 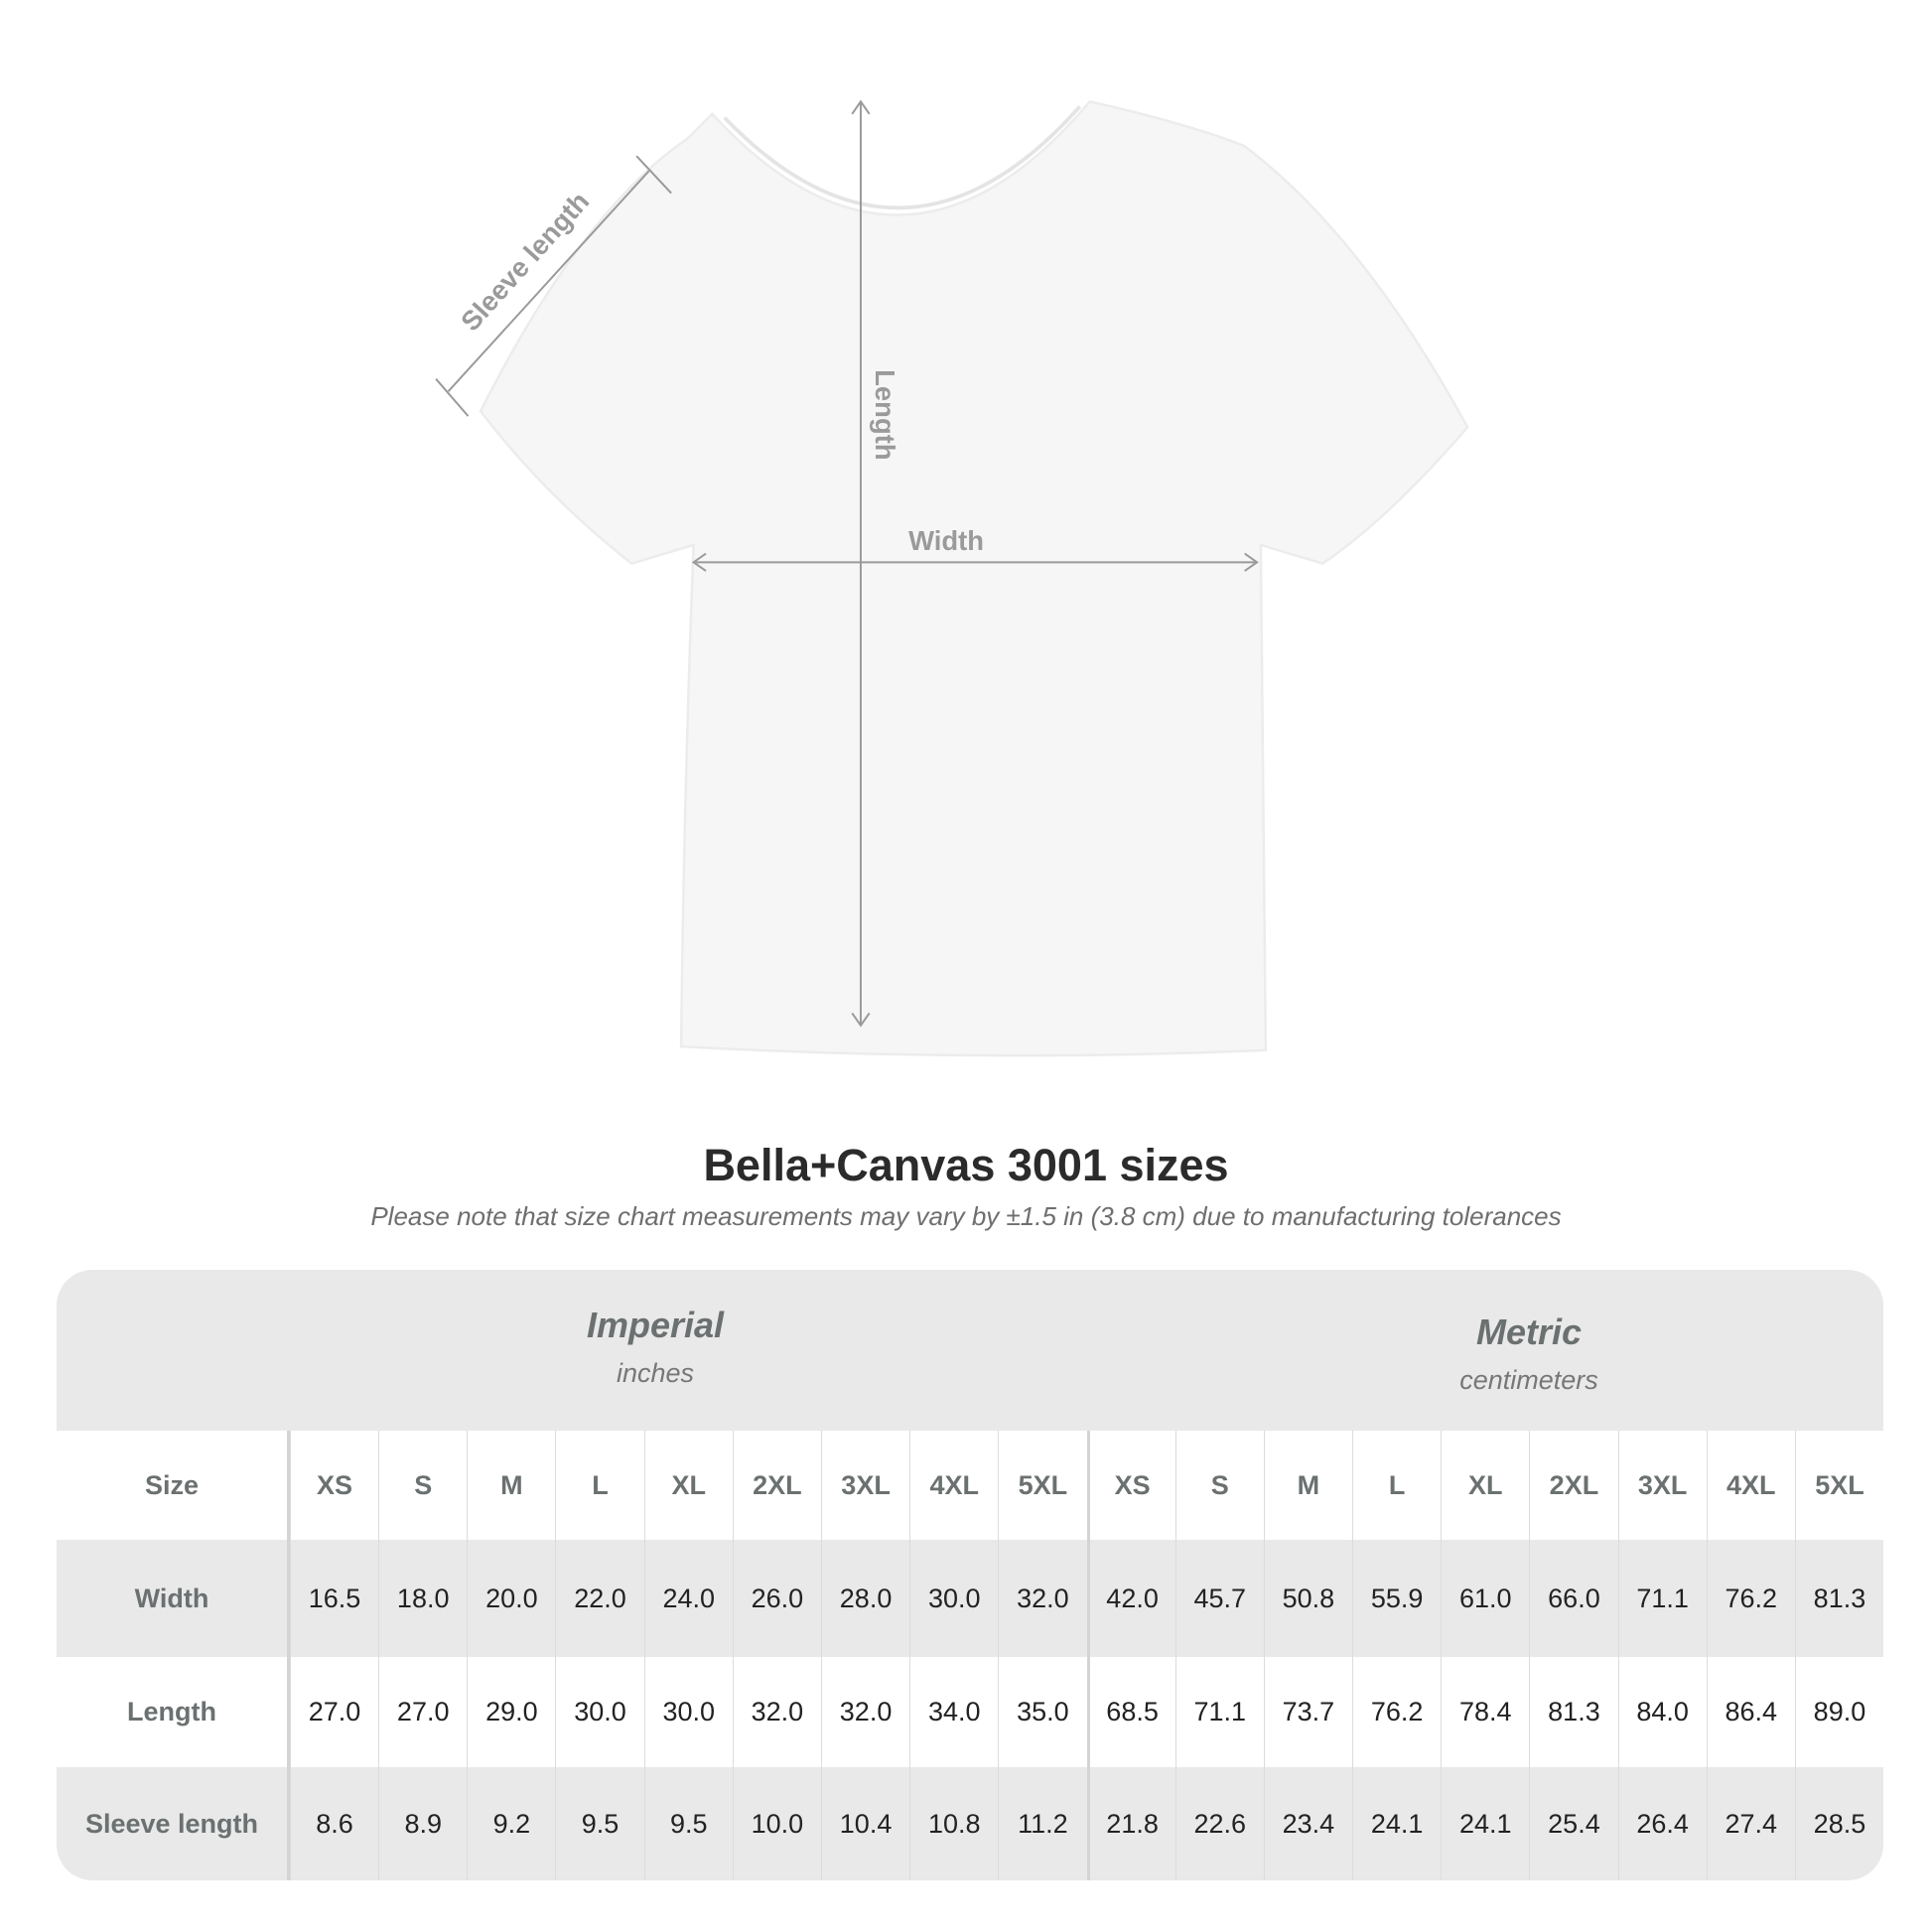 What do you see at coordinates (655, 1325) in the screenshot?
I see `imperial-title: Imperial` at bounding box center [655, 1325].